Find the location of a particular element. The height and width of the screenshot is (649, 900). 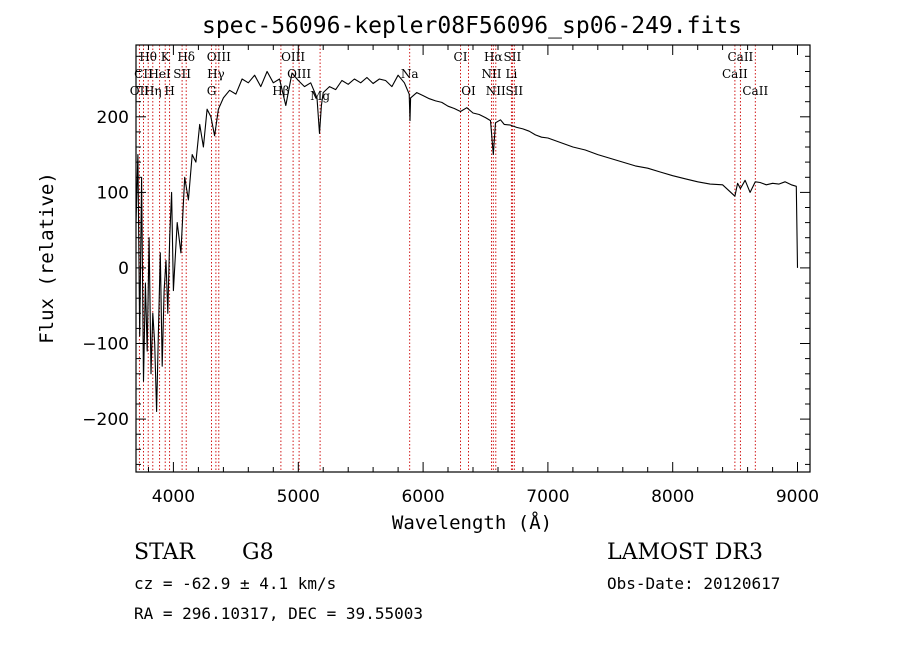

chart-title: spec-56096-kepler08F56096_sp06-249.fits is located at coordinates (472, 26).